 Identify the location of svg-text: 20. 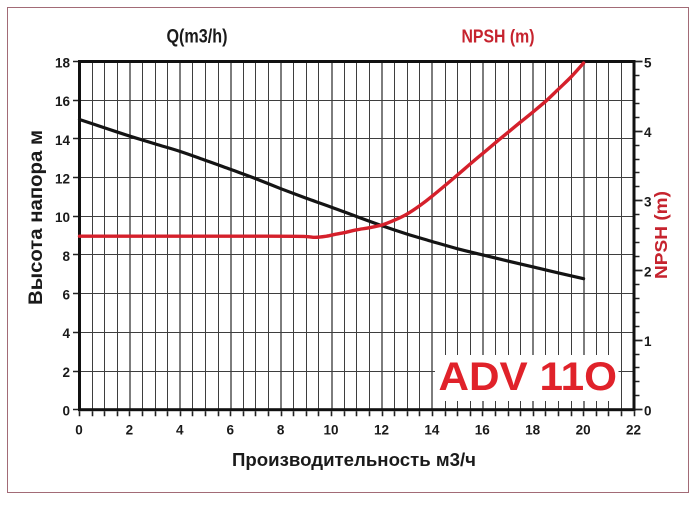
(583, 430).